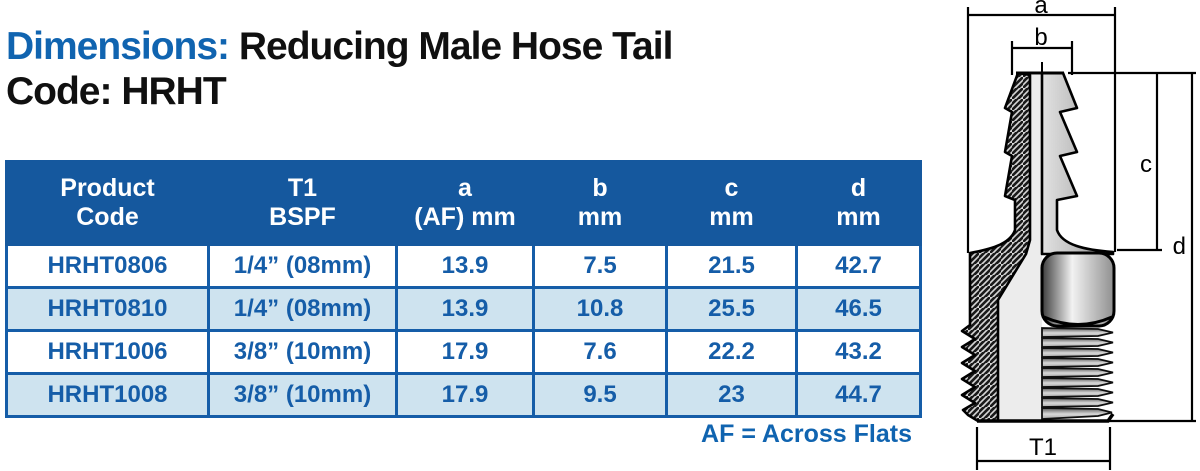 The image size is (1200, 471). What do you see at coordinates (806, 434) in the screenshot?
I see `af-footnote: AF = Across Flats` at bounding box center [806, 434].